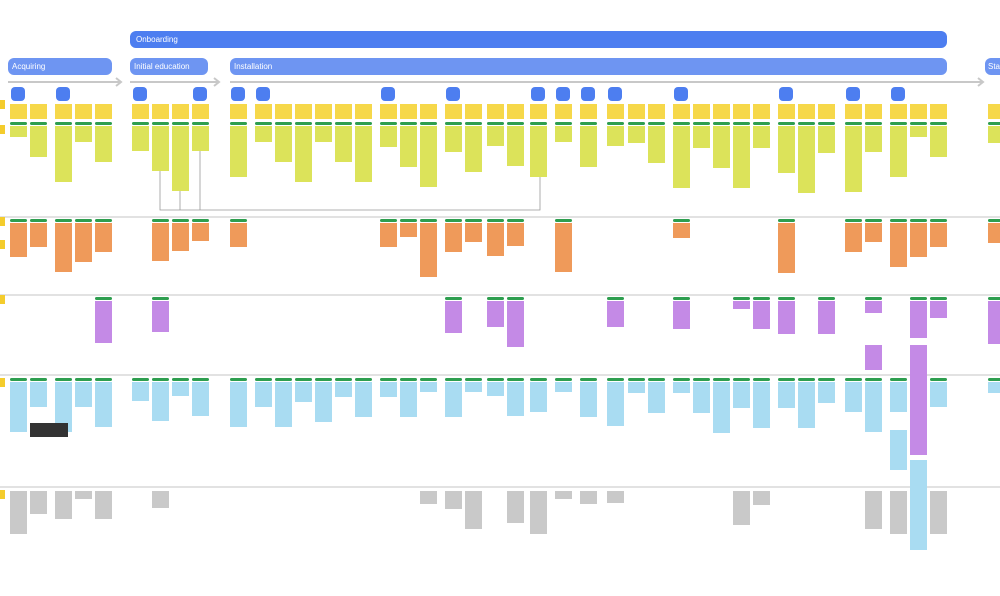  What do you see at coordinates (49, 430) in the screenshot?
I see `screenshot-thumb` at bounding box center [49, 430].